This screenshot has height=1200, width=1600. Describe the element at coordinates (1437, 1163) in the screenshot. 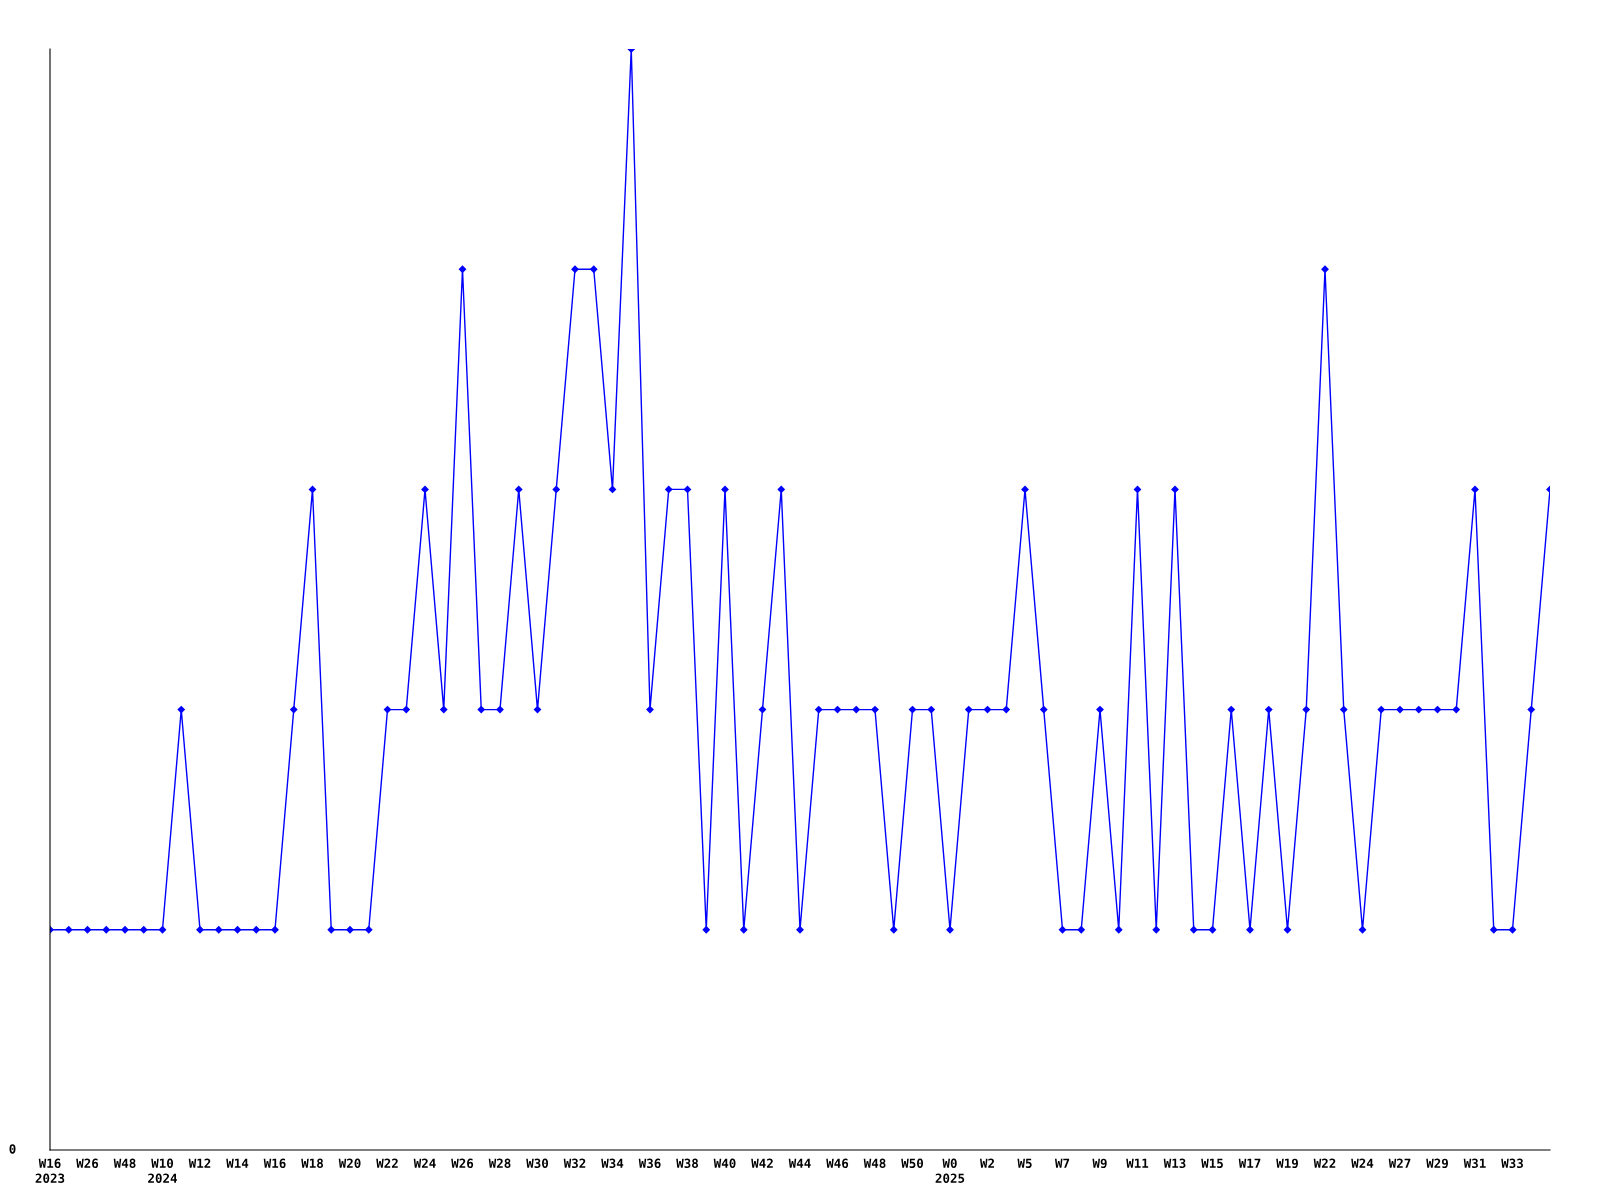

I see `x-tick-label: W29` at that location.